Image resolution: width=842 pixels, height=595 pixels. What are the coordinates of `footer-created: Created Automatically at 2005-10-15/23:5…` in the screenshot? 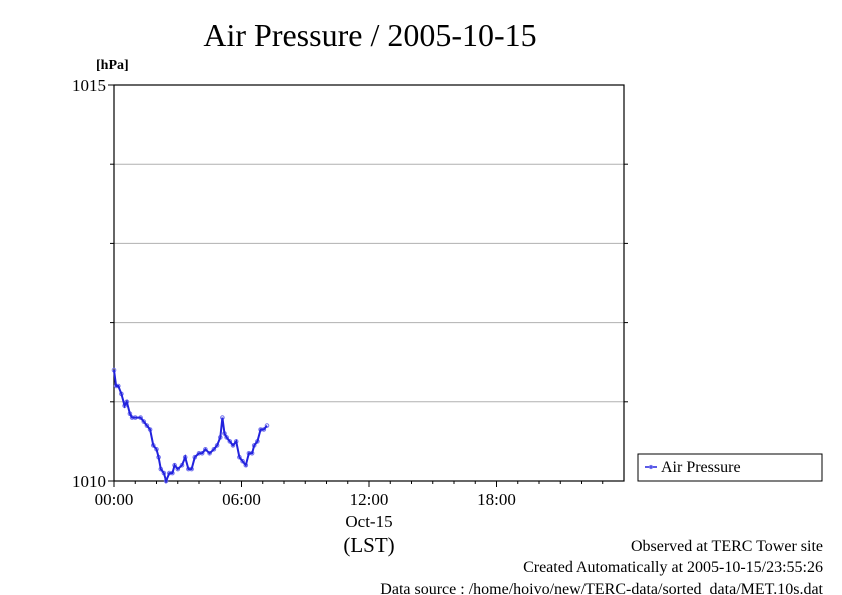 It's located at (673, 567).